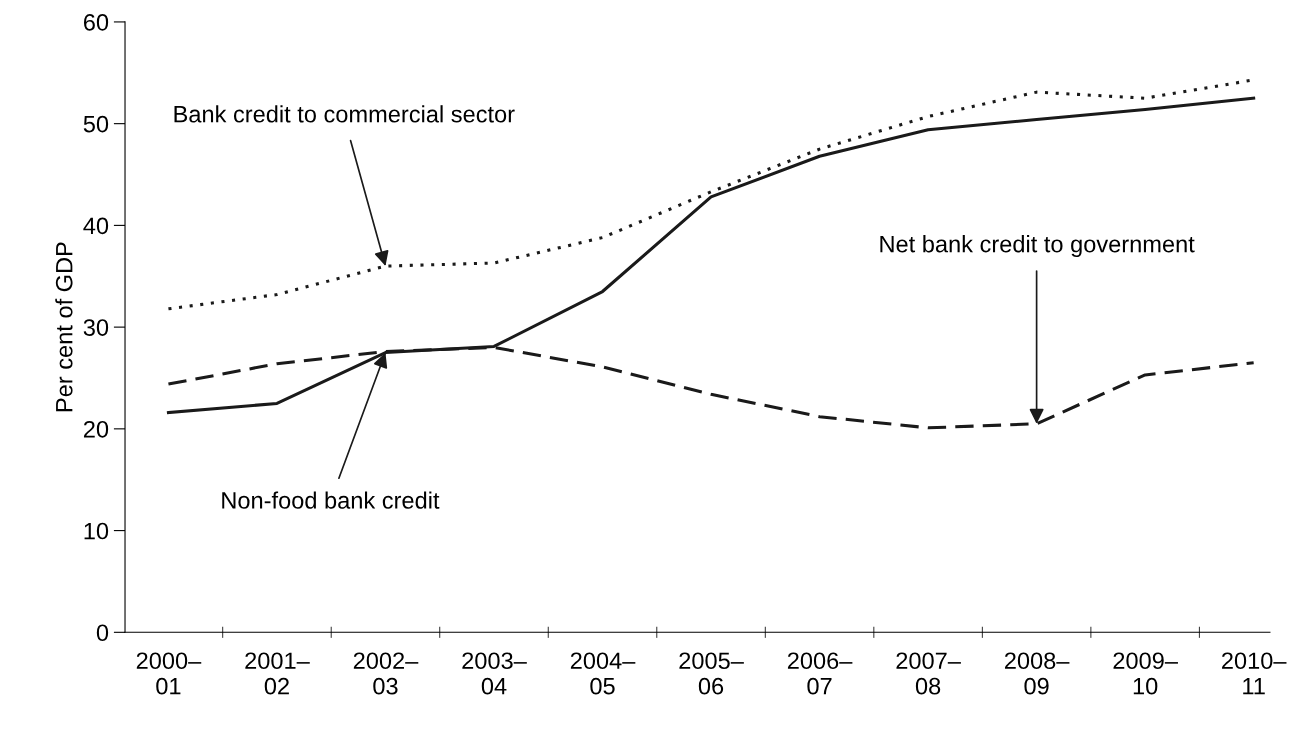 The image size is (1316, 731). Describe the element at coordinates (96, 429) in the screenshot. I see `y-tick-label: 20` at that location.